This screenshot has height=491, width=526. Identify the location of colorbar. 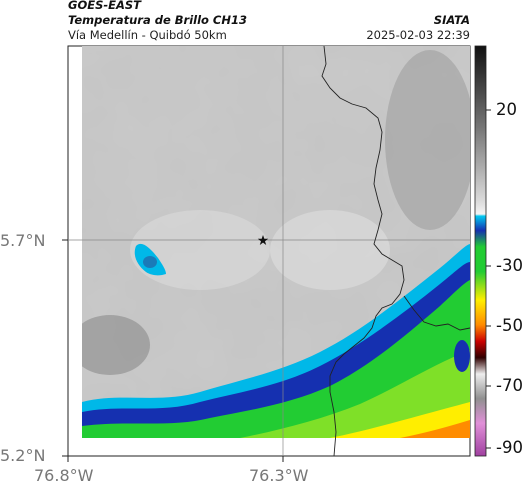
(480, 251).